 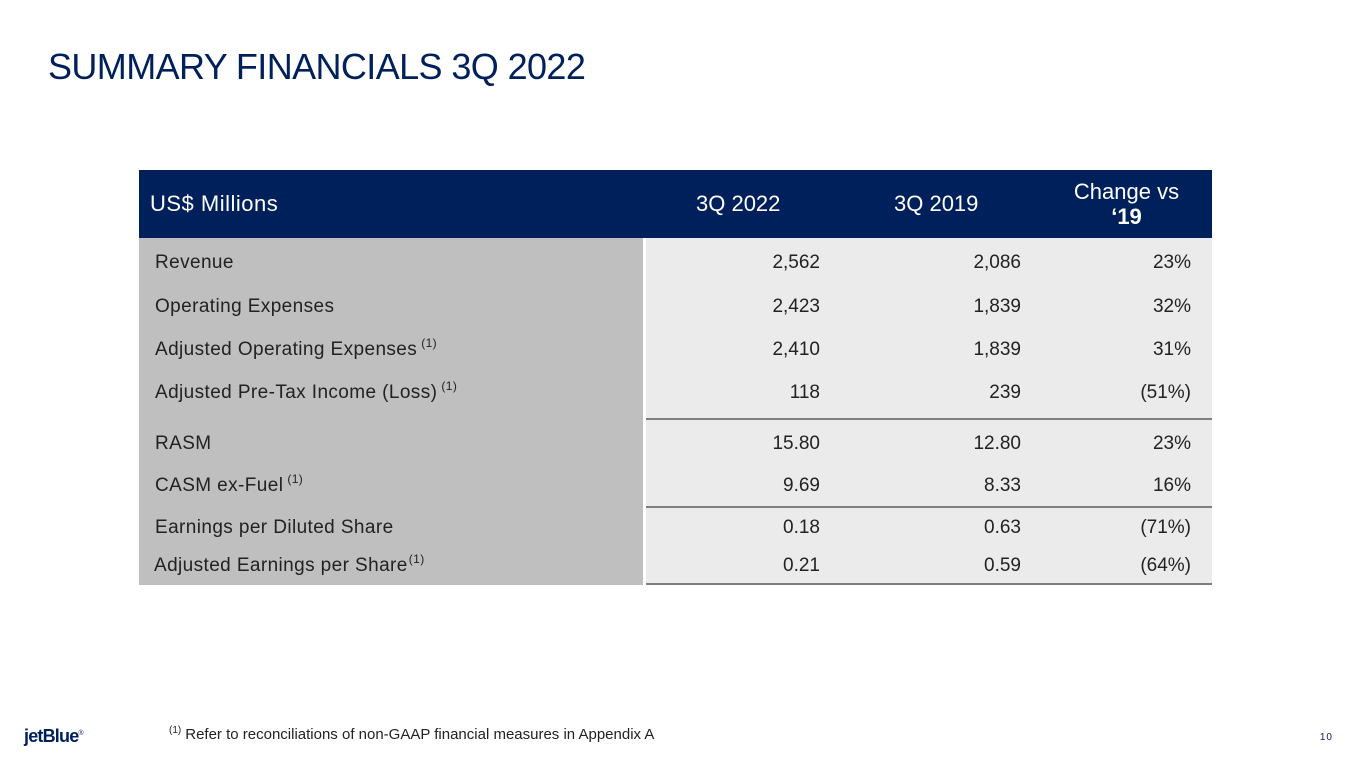 What do you see at coordinates (1171, 349) in the screenshot?
I see `row-value-change: 31%` at bounding box center [1171, 349].